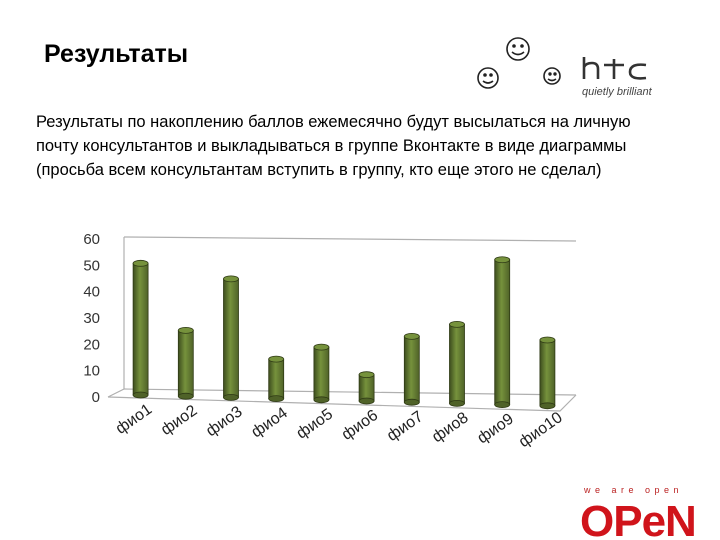  I want to click on x-tick-label: фио4, so click(269, 422).